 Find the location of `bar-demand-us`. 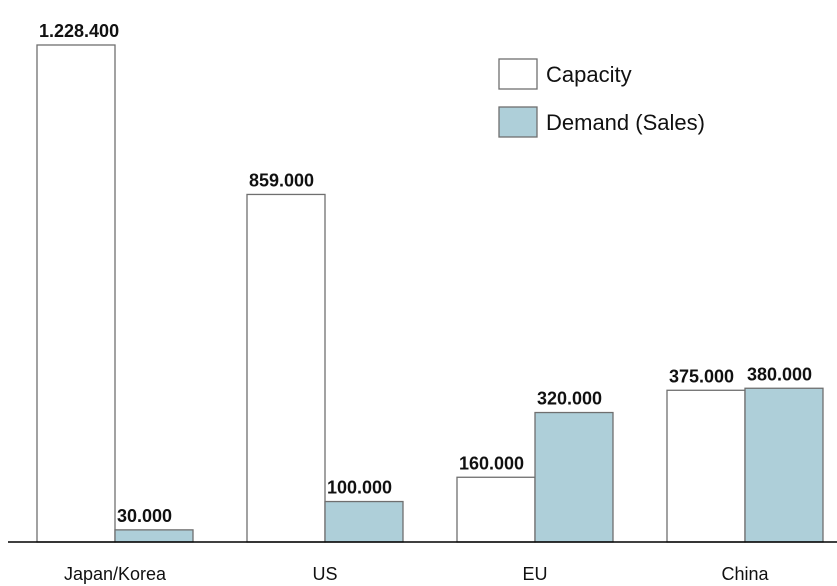

bar-demand-us is located at coordinates (364, 521).